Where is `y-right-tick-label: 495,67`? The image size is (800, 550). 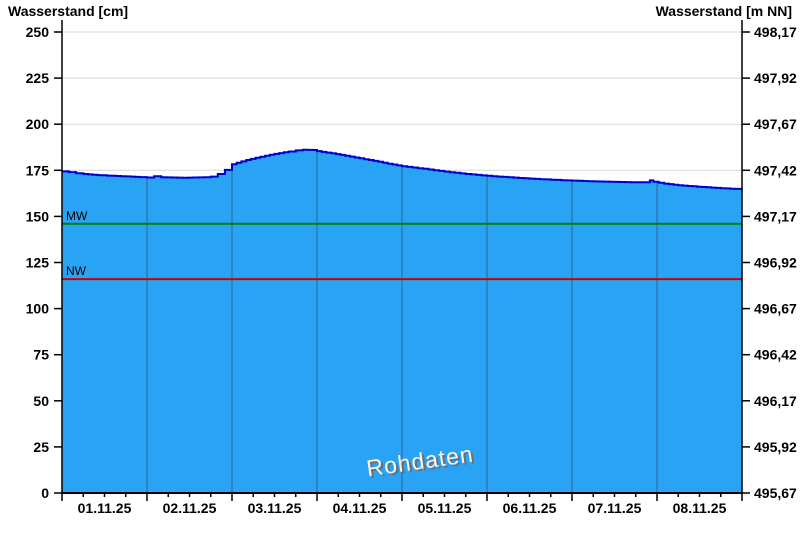 y-right-tick-label: 495,67 is located at coordinates (775, 493).